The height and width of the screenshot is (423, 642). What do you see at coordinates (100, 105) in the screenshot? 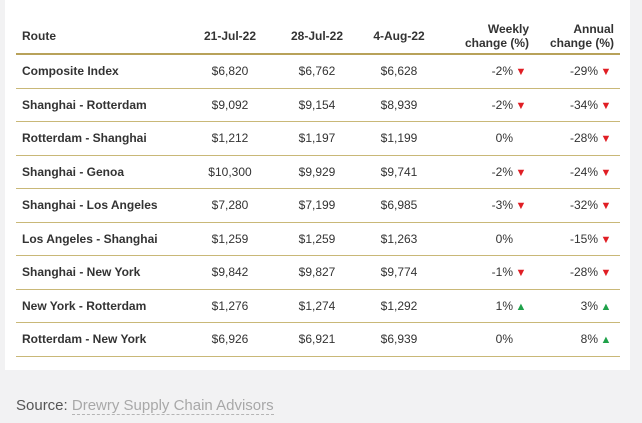
I see `route-cell: Shanghai - Rotterdam` at bounding box center [100, 105].